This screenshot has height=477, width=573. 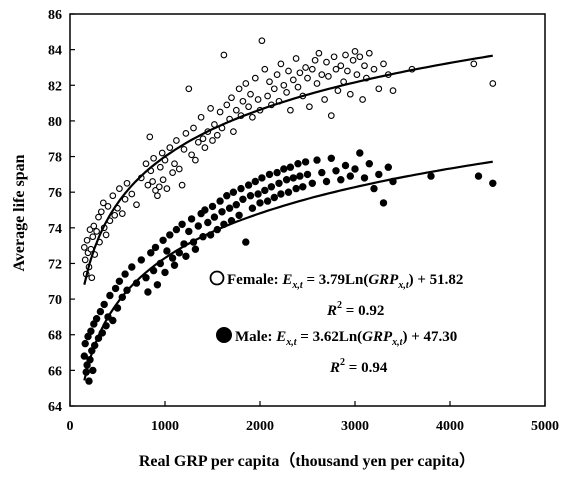 I want to click on y-tick-label: 80, so click(x=55, y=122).